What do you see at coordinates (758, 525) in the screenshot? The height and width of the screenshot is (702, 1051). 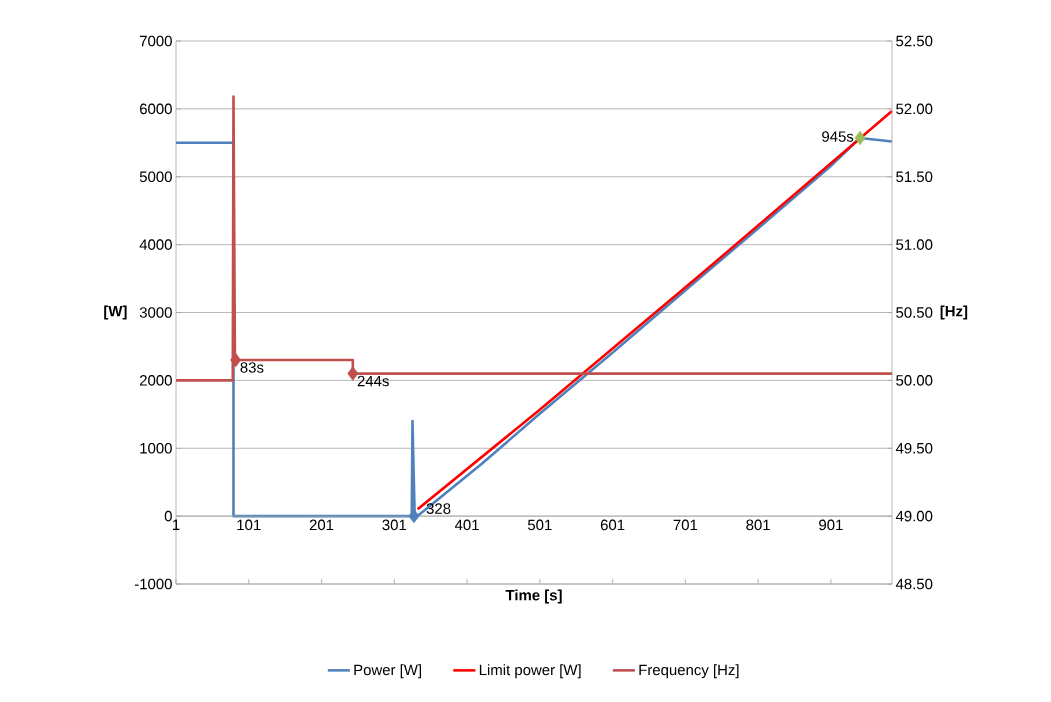 I see `x-tick-label: 801` at bounding box center [758, 525].